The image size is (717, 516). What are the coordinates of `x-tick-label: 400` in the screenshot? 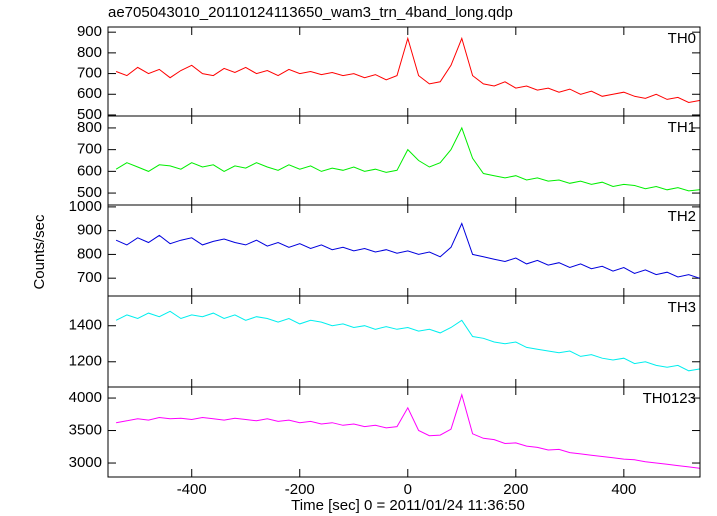 It's located at (623, 489).